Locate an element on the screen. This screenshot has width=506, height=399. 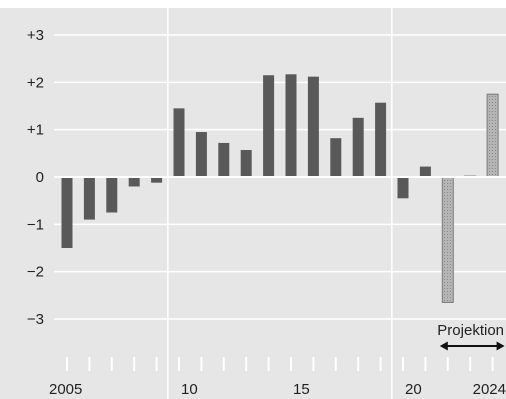
y-tick-label: +2 is located at coordinates (35, 82).